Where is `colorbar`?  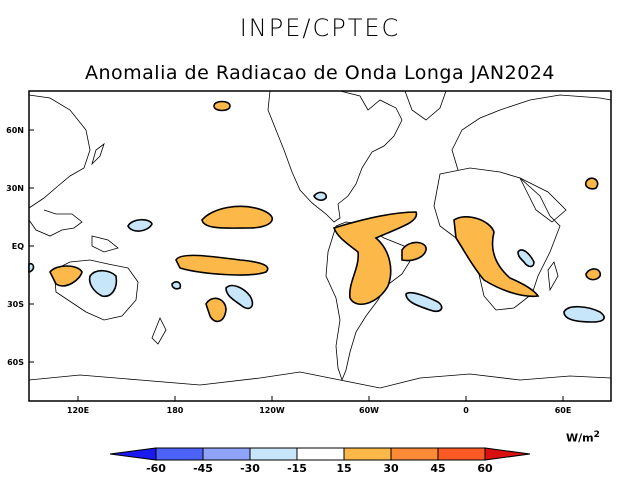 colorbar is located at coordinates (320, 454).